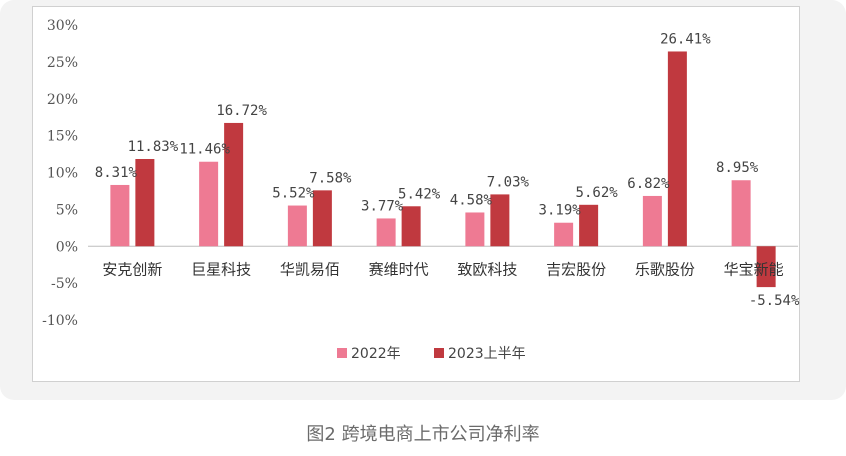 Image resolution: width=846 pixels, height=456 pixels. I want to click on y-axis: 30% 25% 20% 15% 10% 5% 0% -5% -10%, so click(60, 173).